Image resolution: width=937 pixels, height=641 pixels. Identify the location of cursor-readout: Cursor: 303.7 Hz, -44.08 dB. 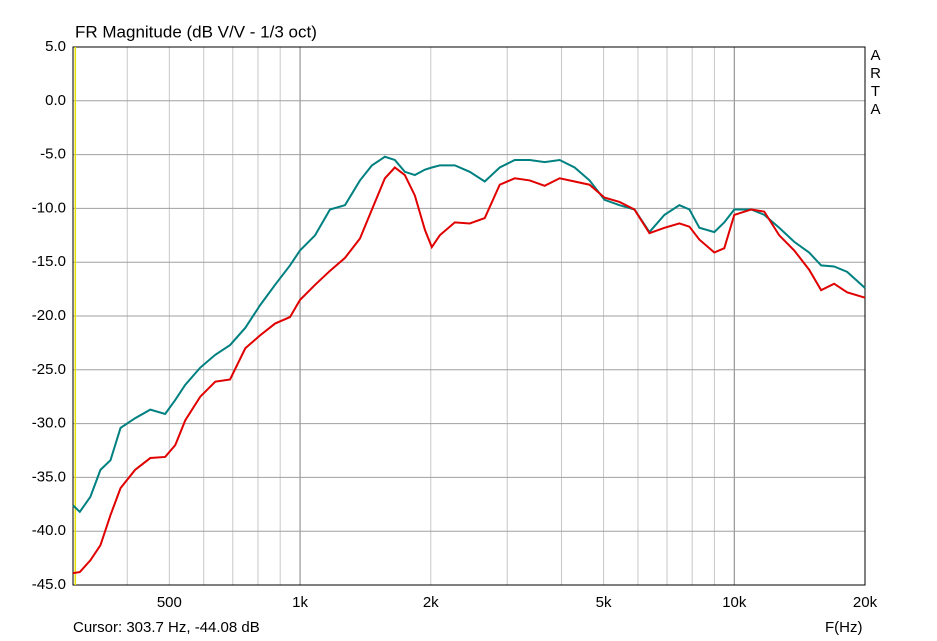
(166, 627).